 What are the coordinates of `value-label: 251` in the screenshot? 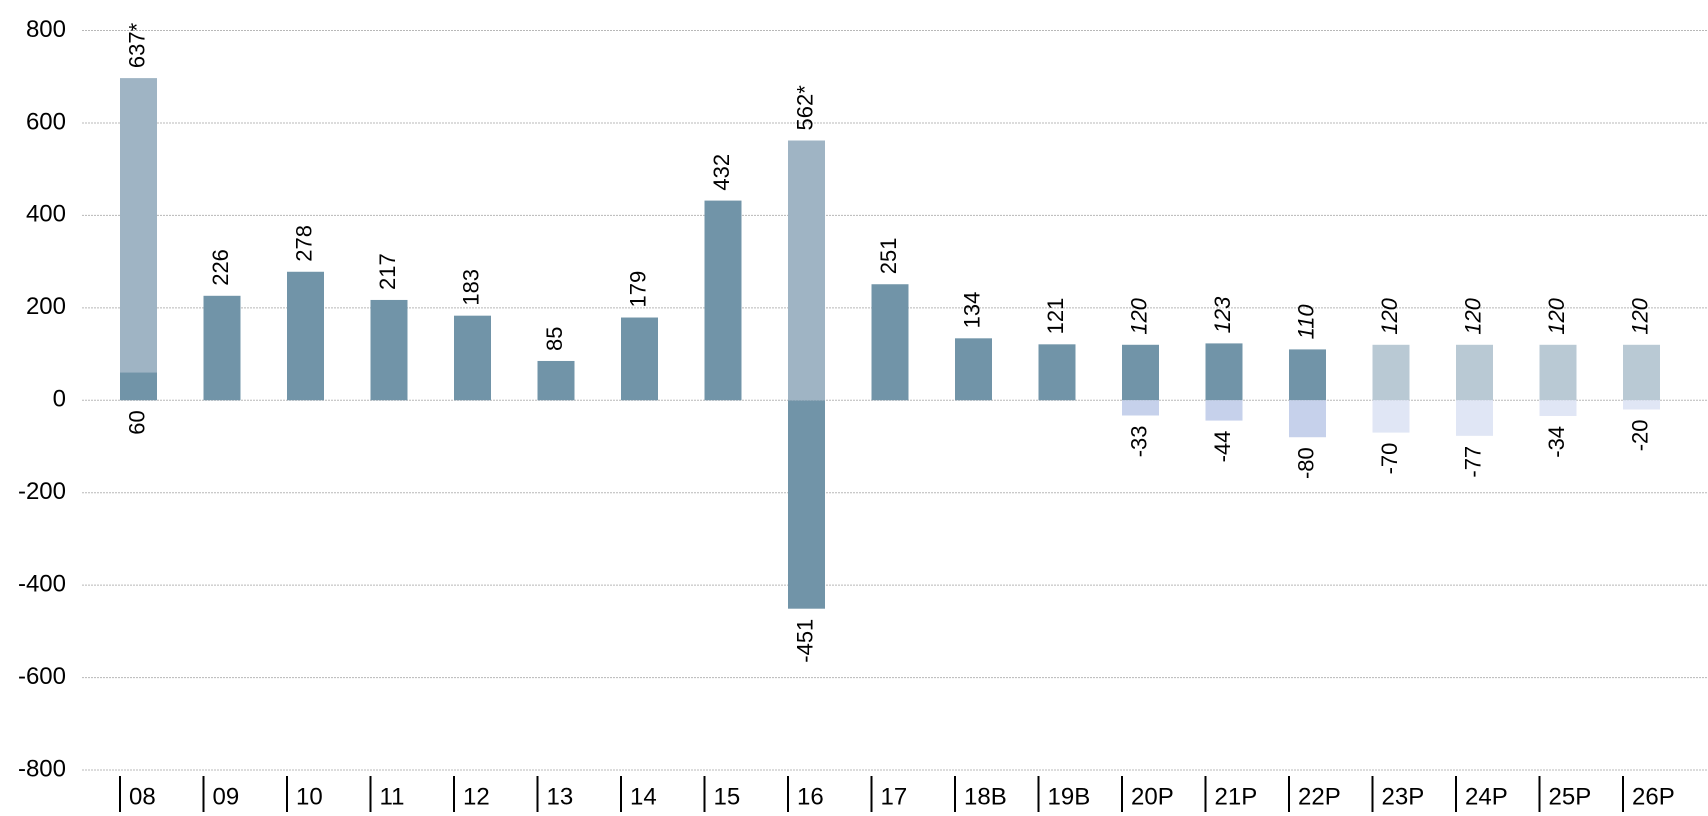 It's located at (888, 256).